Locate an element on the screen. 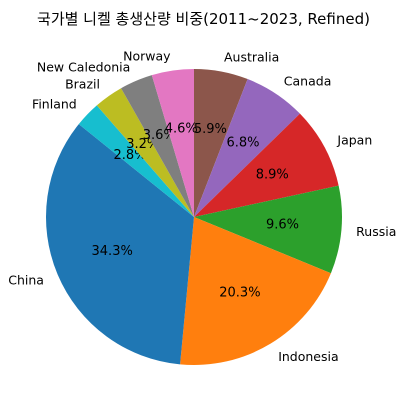 Image resolution: width=407 pixels, height=411 pixels. pie-category-label: Norway is located at coordinates (147, 55).